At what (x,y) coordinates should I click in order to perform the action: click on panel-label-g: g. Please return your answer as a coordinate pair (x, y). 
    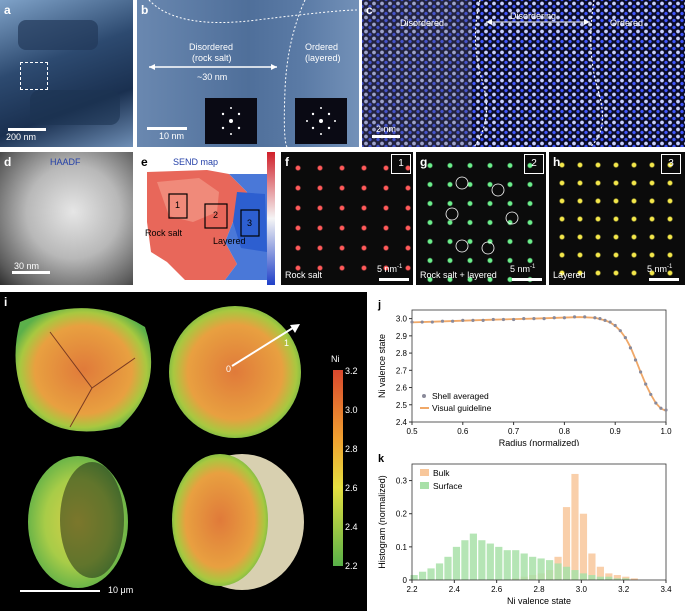
    Looking at the image, I should click on (424, 162).